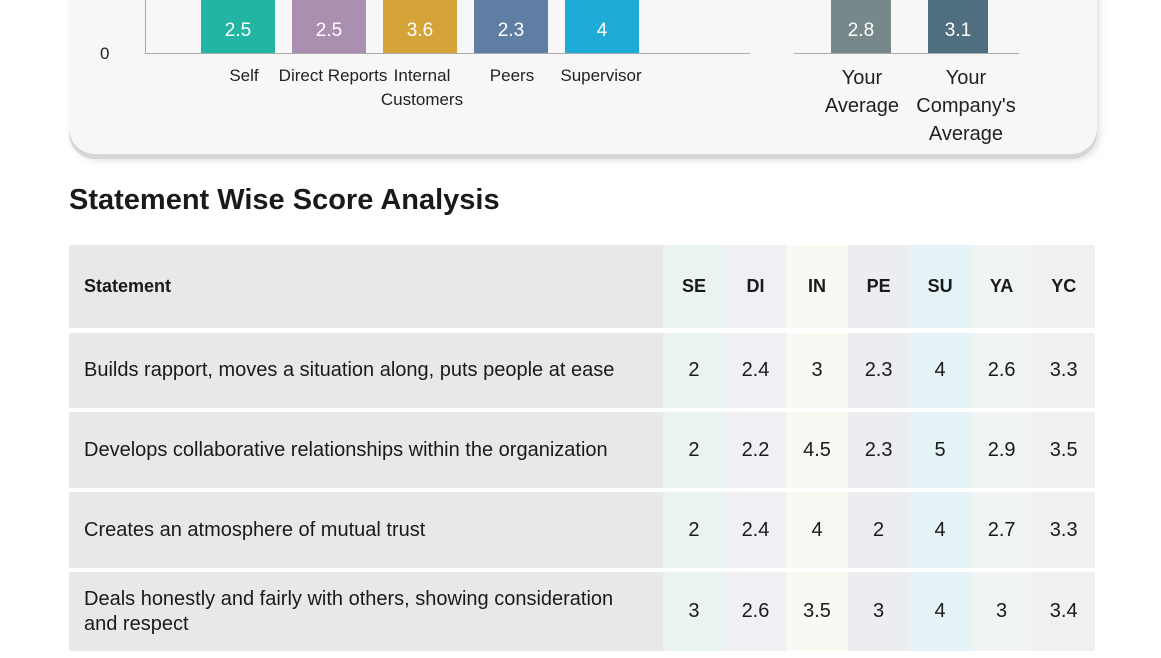 The height and width of the screenshot is (658, 1161). I want to click on x-axis-line-groups, so click(447, 53).